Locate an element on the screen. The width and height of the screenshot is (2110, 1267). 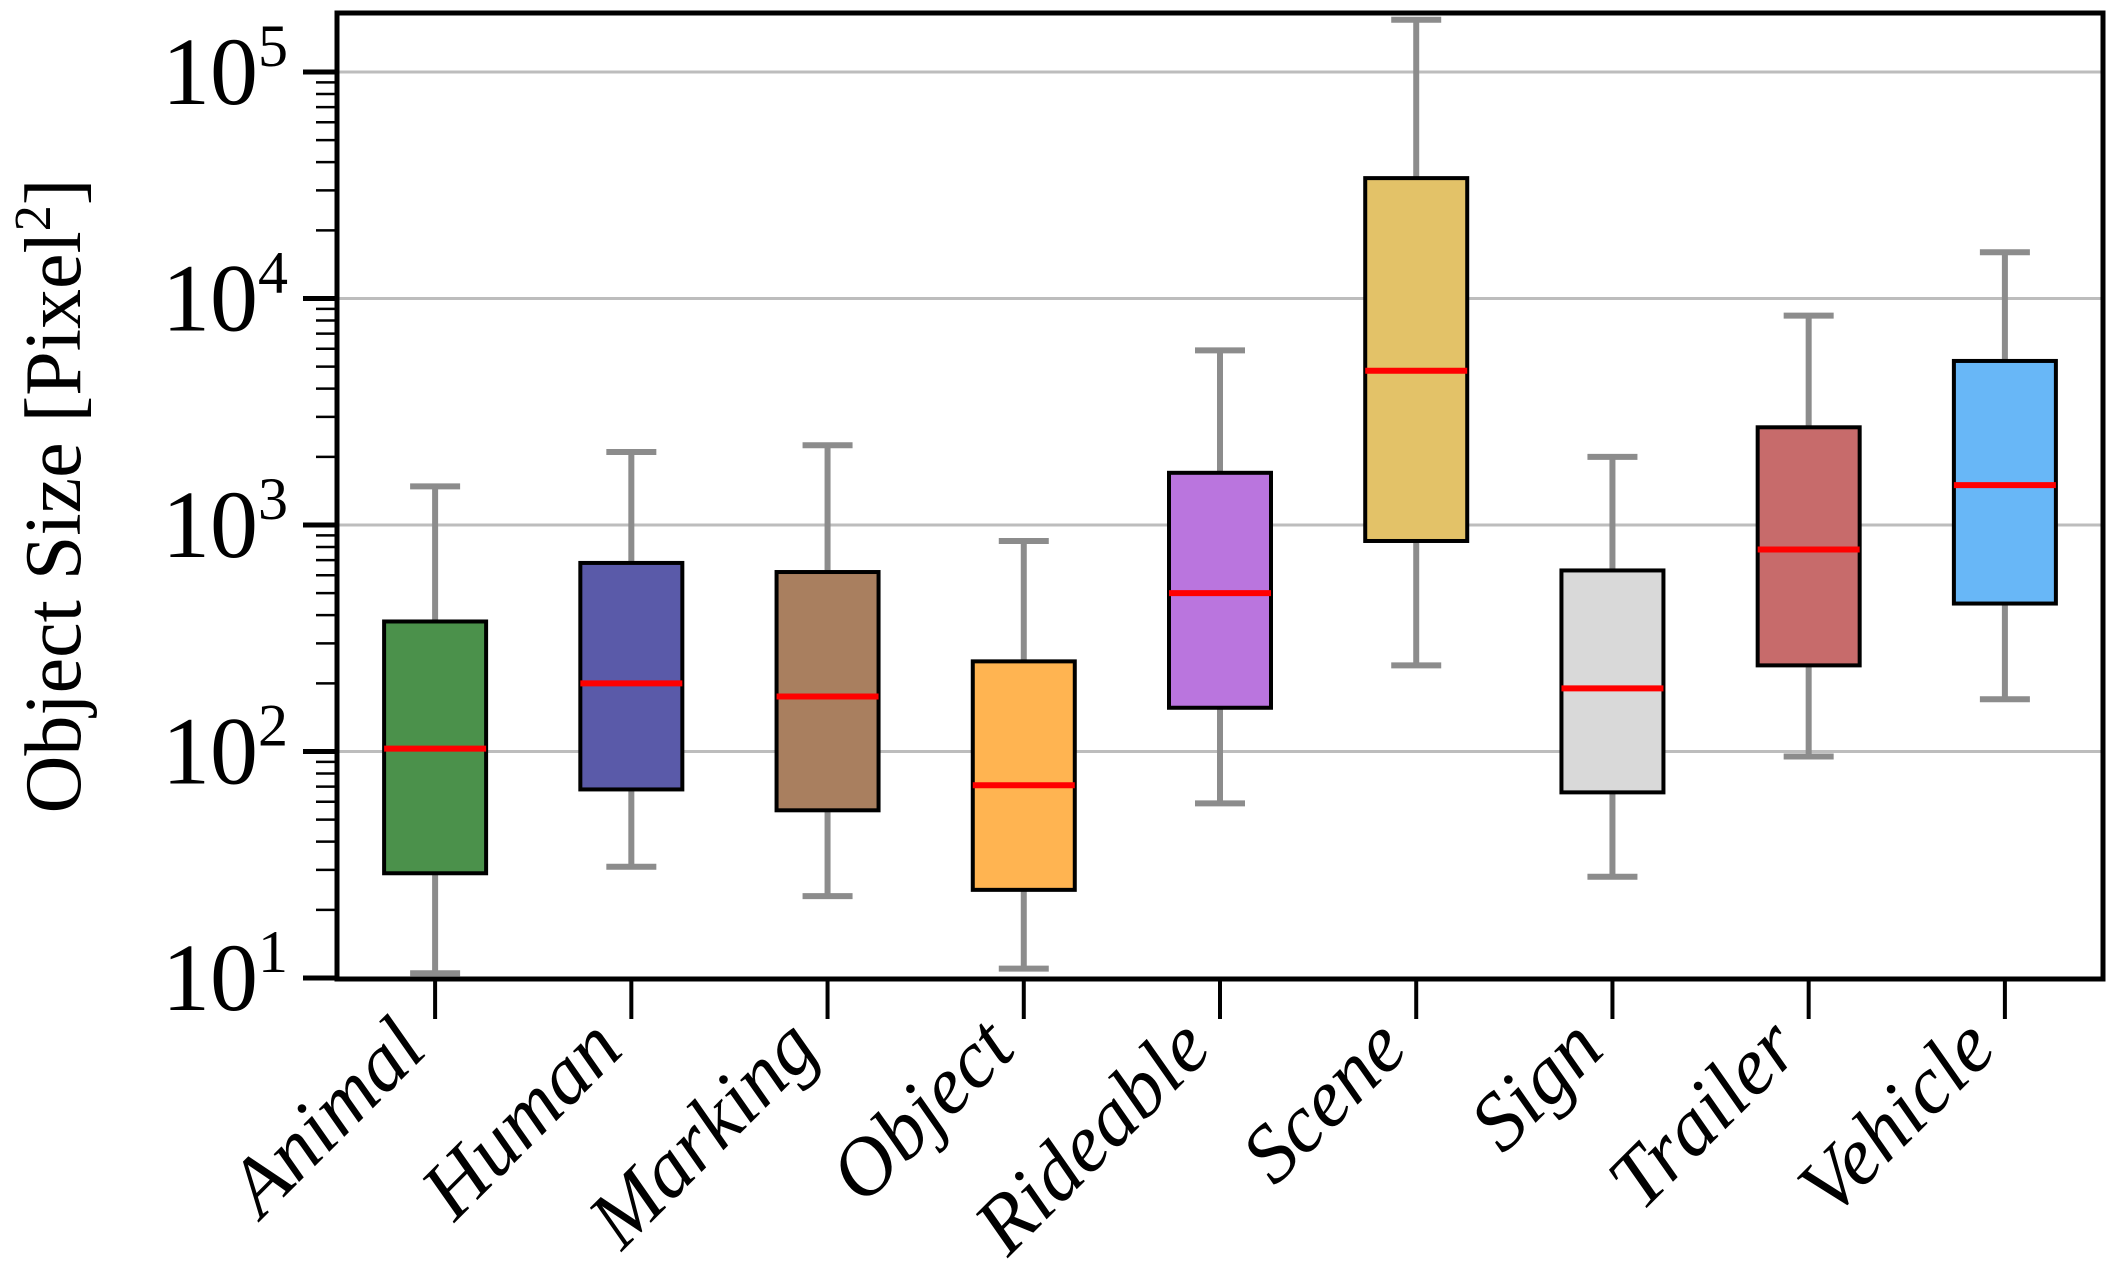
y-tick-label-10e1: 10¹ is located at coordinates (225, 975).